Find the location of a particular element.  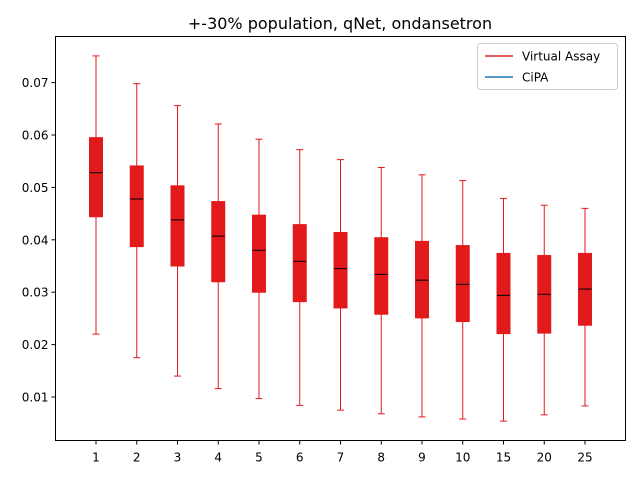

legend-label: Virtual Assay is located at coordinates (561, 57).